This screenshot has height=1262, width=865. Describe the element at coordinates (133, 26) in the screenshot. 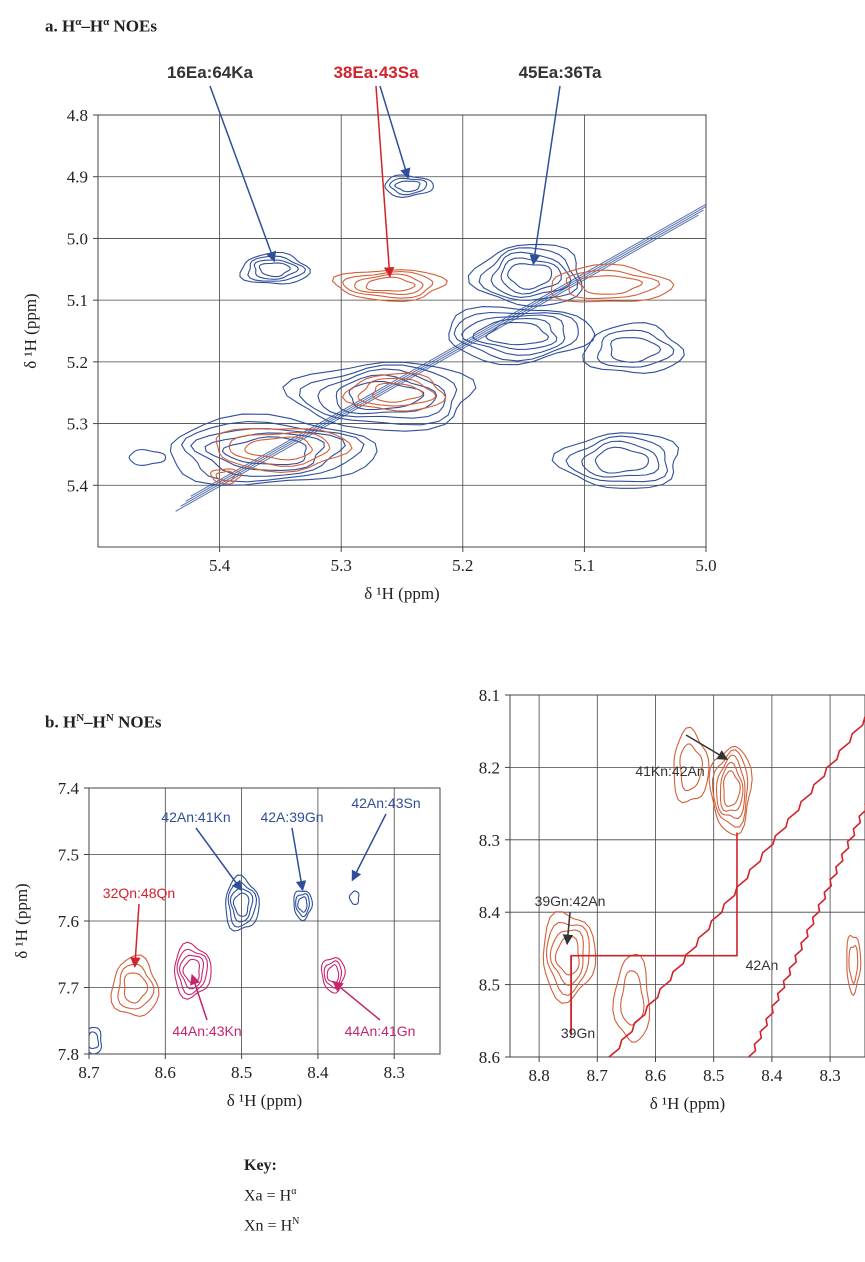

I see `panel-a-title-suffix: NOEs` at that location.